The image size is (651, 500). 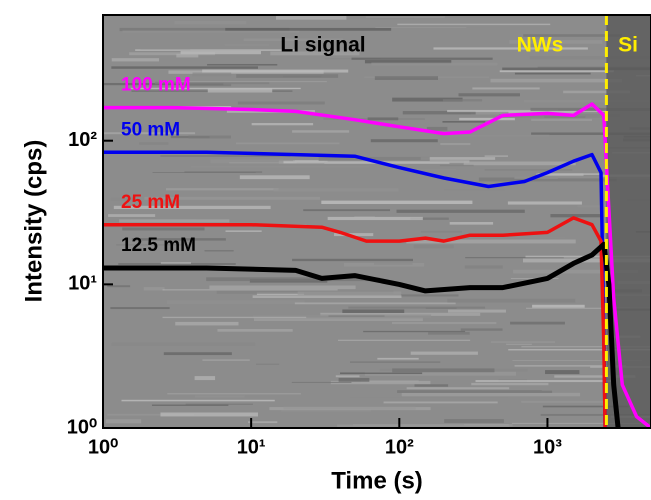 I want to click on x-tick-label: 10³, so click(x=547, y=447).